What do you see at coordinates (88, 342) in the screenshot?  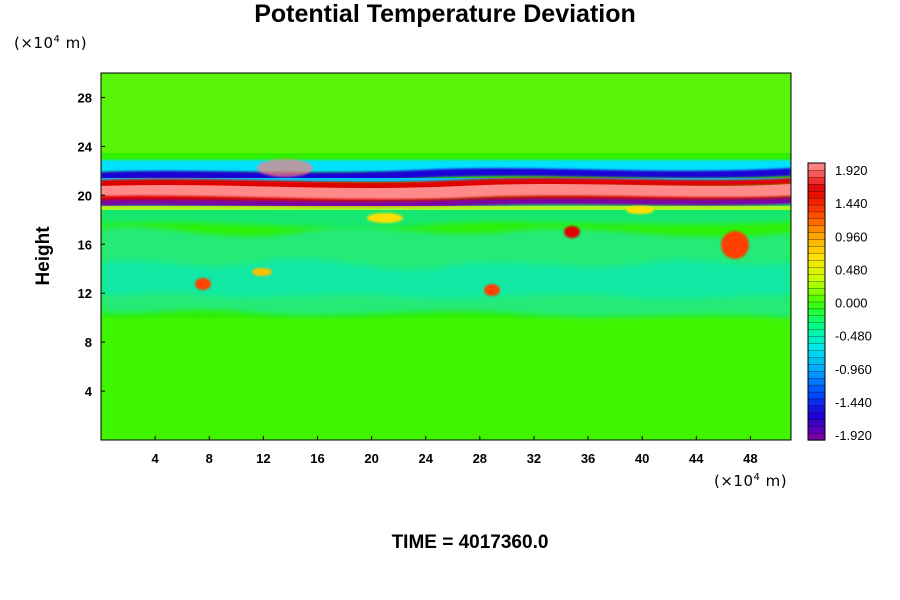 I see `y-tick-label: 8` at bounding box center [88, 342].